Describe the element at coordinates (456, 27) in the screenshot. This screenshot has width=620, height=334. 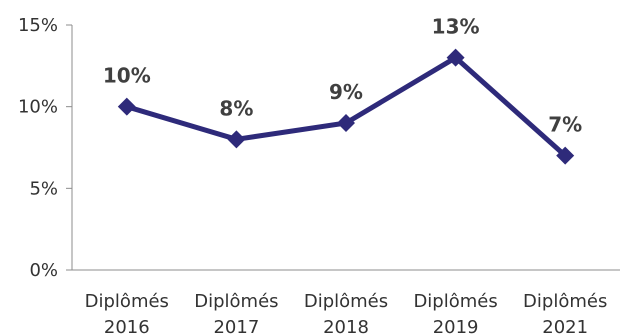
I see `data-label: 13%` at that location.